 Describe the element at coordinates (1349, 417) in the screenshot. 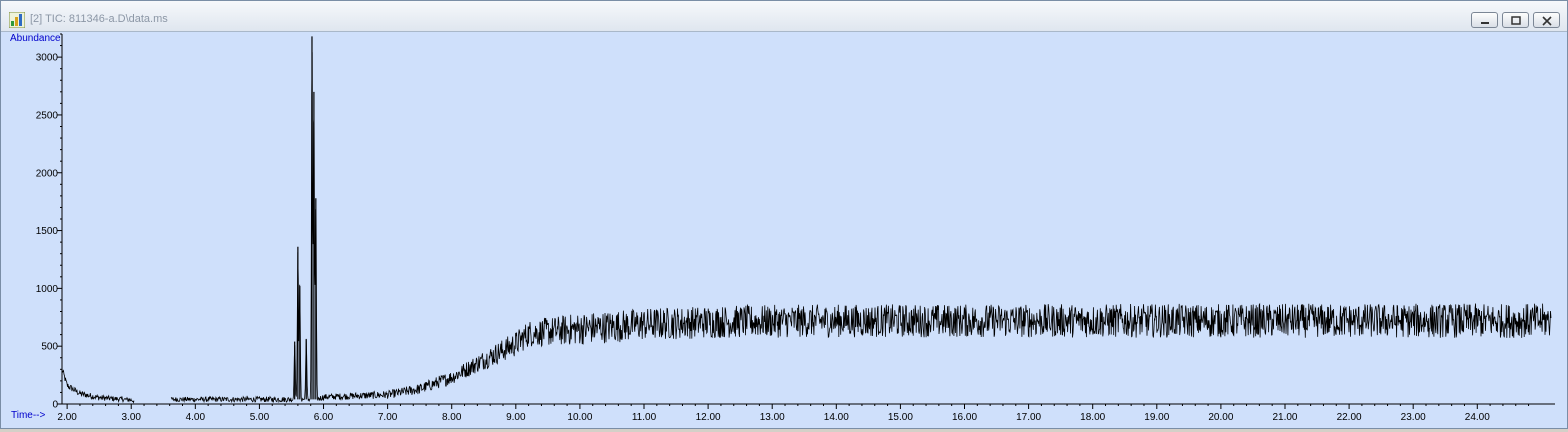

I see `x-tick-label: 22.00` at that location.